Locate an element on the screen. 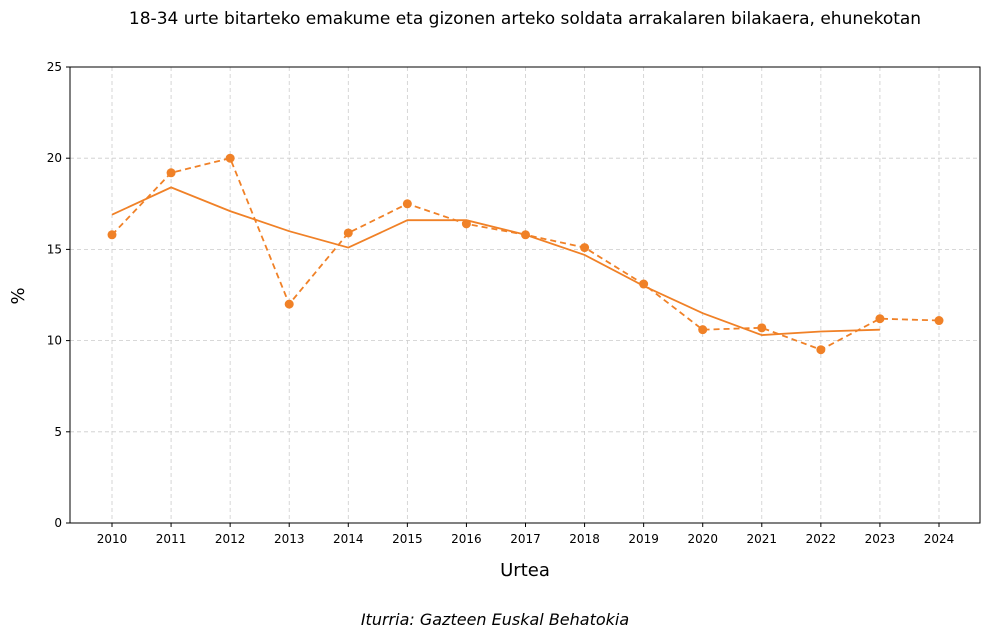 Image resolution: width=989 pixels, height=639 pixels. y-tick-label: 0 is located at coordinates (58, 523).